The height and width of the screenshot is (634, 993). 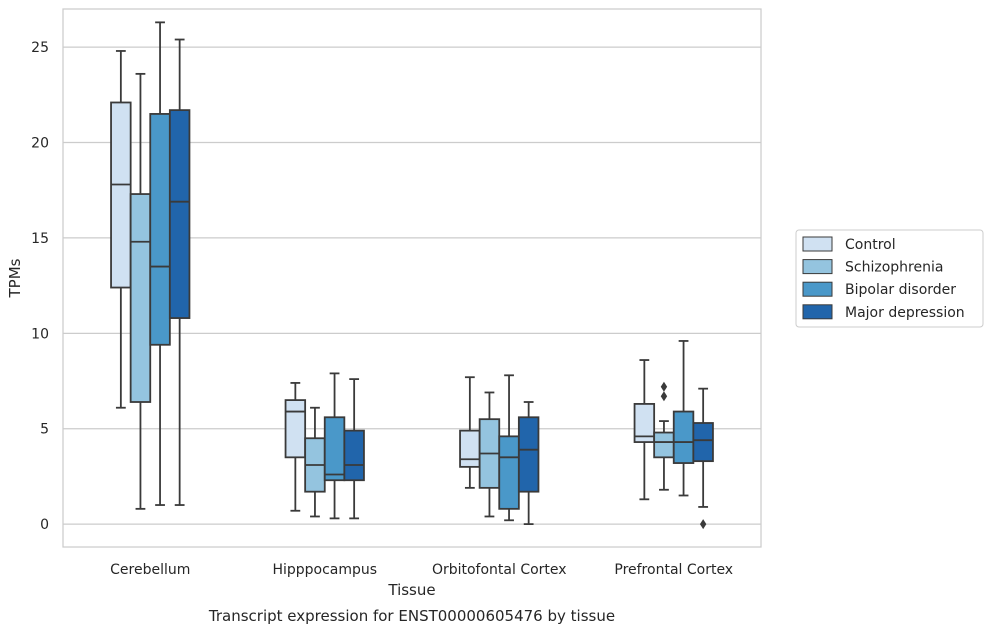 I want to click on y-tick-label: 15, so click(x=40, y=239).